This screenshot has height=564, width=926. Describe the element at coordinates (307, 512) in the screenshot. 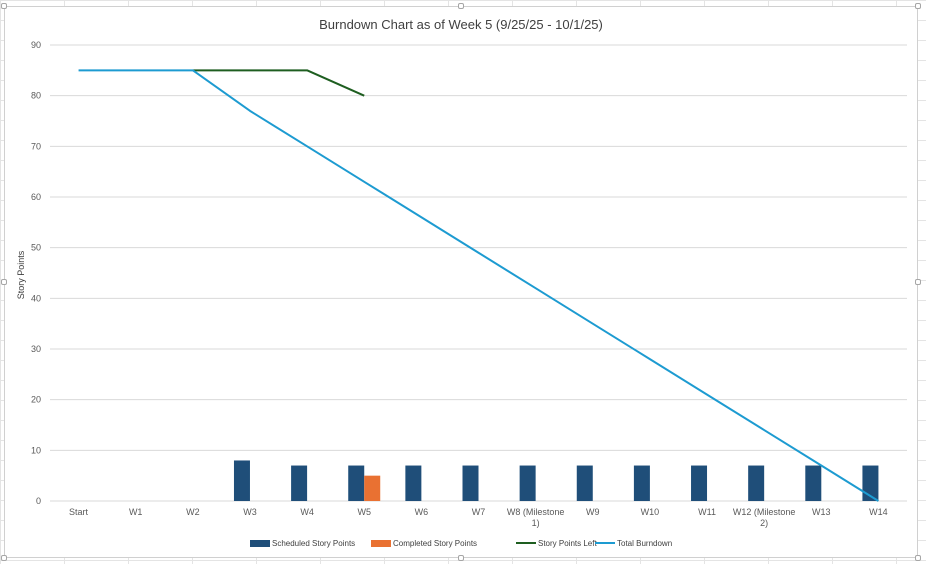

I see `x-tick-label: W4` at that location.